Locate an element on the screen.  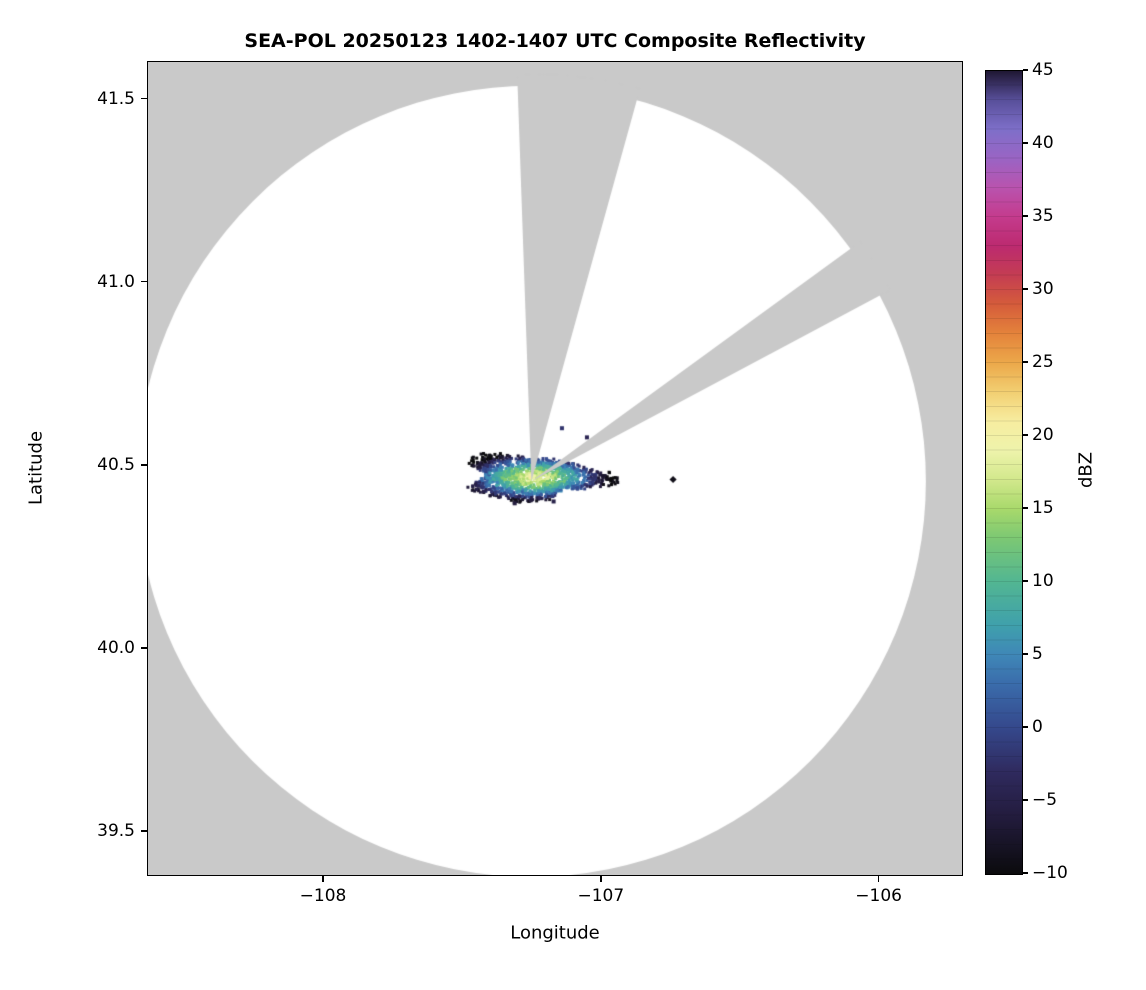
colorbar-tick-label: 25 is located at coordinates (1043, 362).